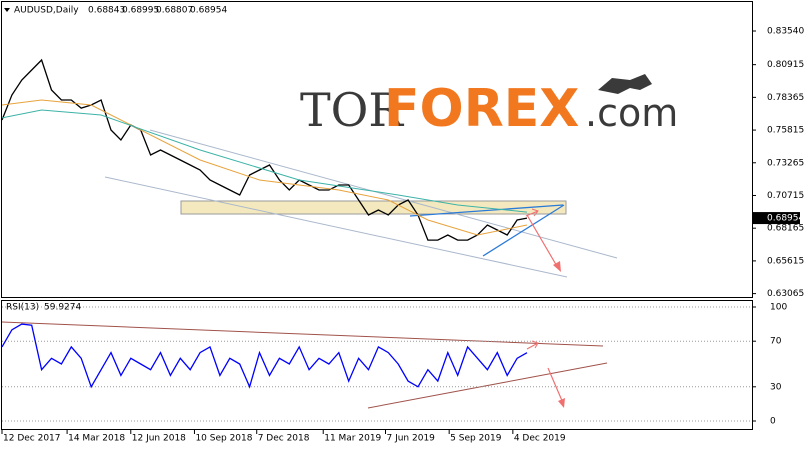  What do you see at coordinates (631, 113) in the screenshot?
I see `logo-part: .com` at bounding box center [631, 113].